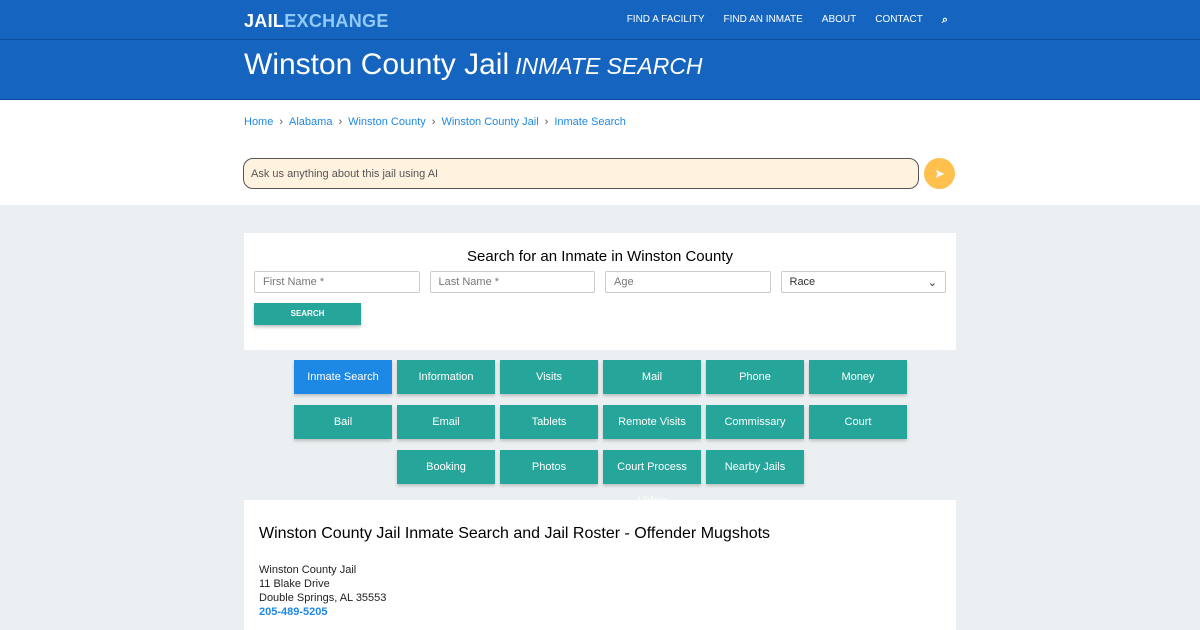 The height and width of the screenshot is (630, 1200). I want to click on last-name-input: Last Name *, so click(512, 282).